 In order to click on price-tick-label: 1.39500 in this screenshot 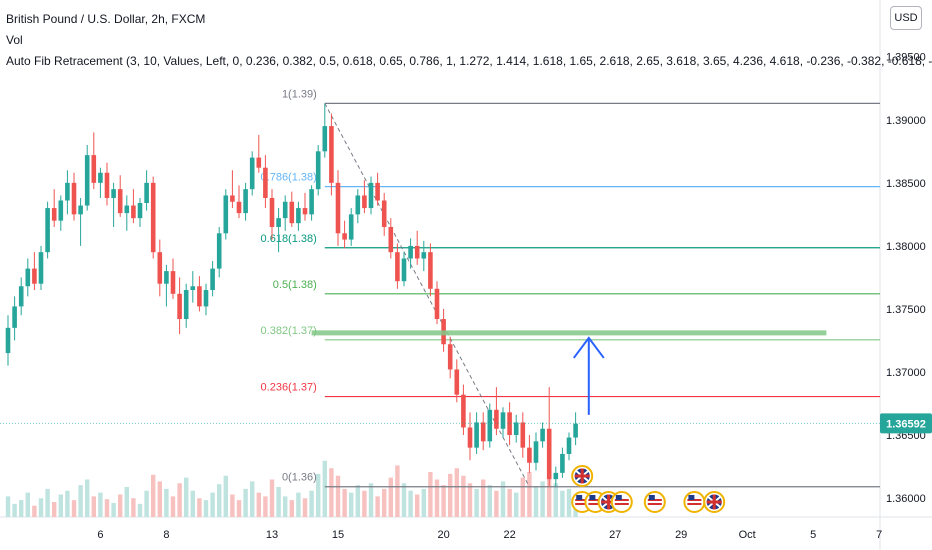, I will do `click(906, 58)`.